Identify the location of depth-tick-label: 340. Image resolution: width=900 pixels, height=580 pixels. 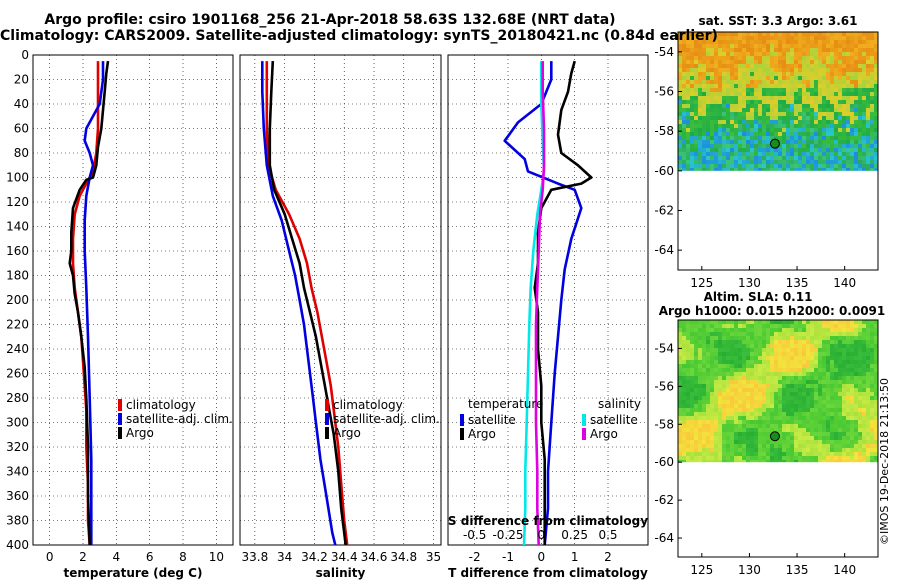
(17, 472).